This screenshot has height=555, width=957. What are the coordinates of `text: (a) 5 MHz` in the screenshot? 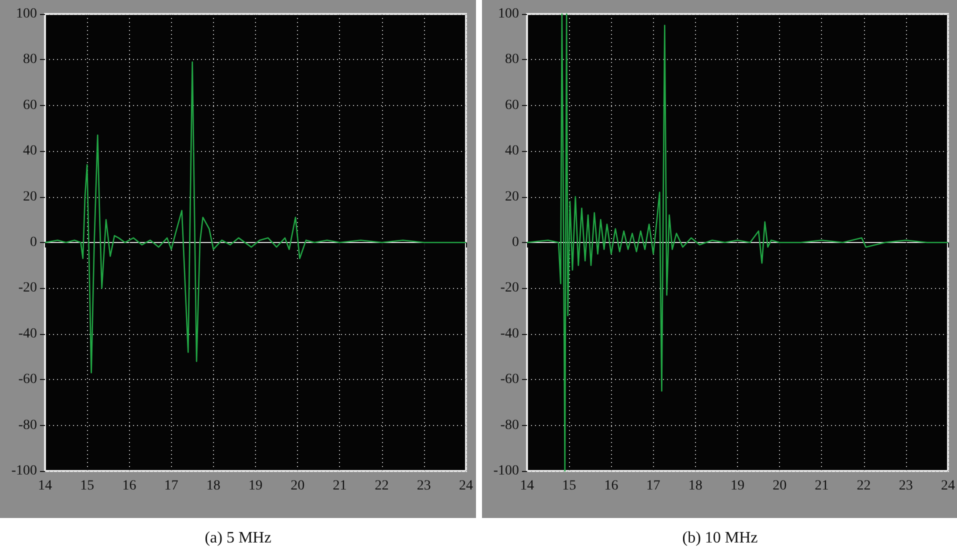 It's located at (238, 538).